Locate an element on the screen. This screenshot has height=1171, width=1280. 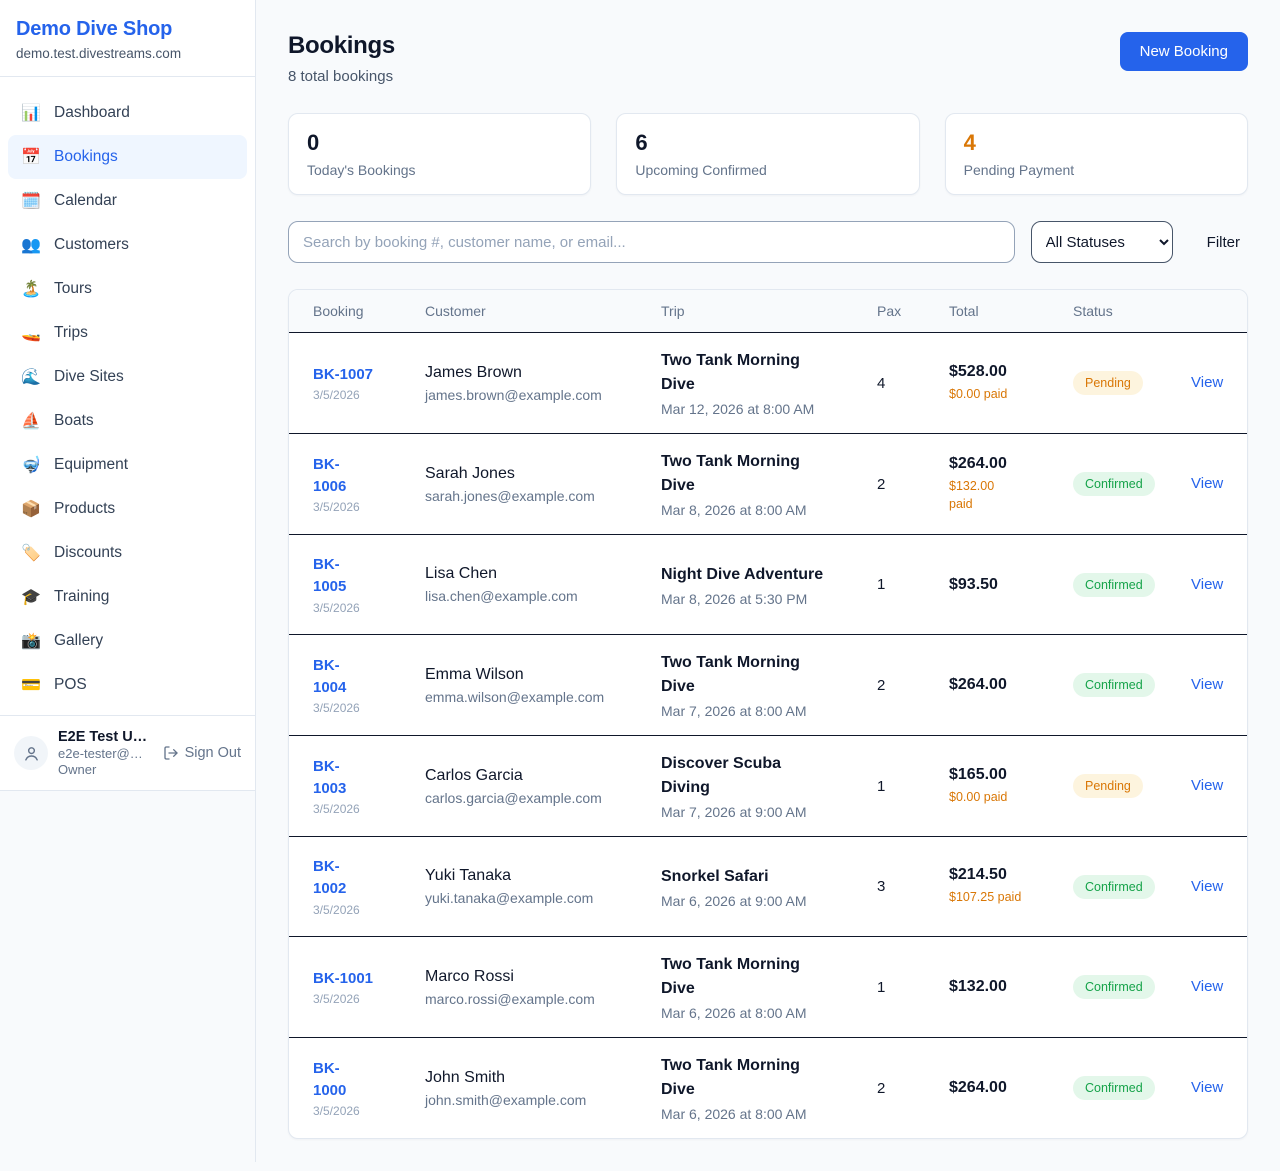
spiral-calendar-icon: 🗓️ is located at coordinates (31, 201).